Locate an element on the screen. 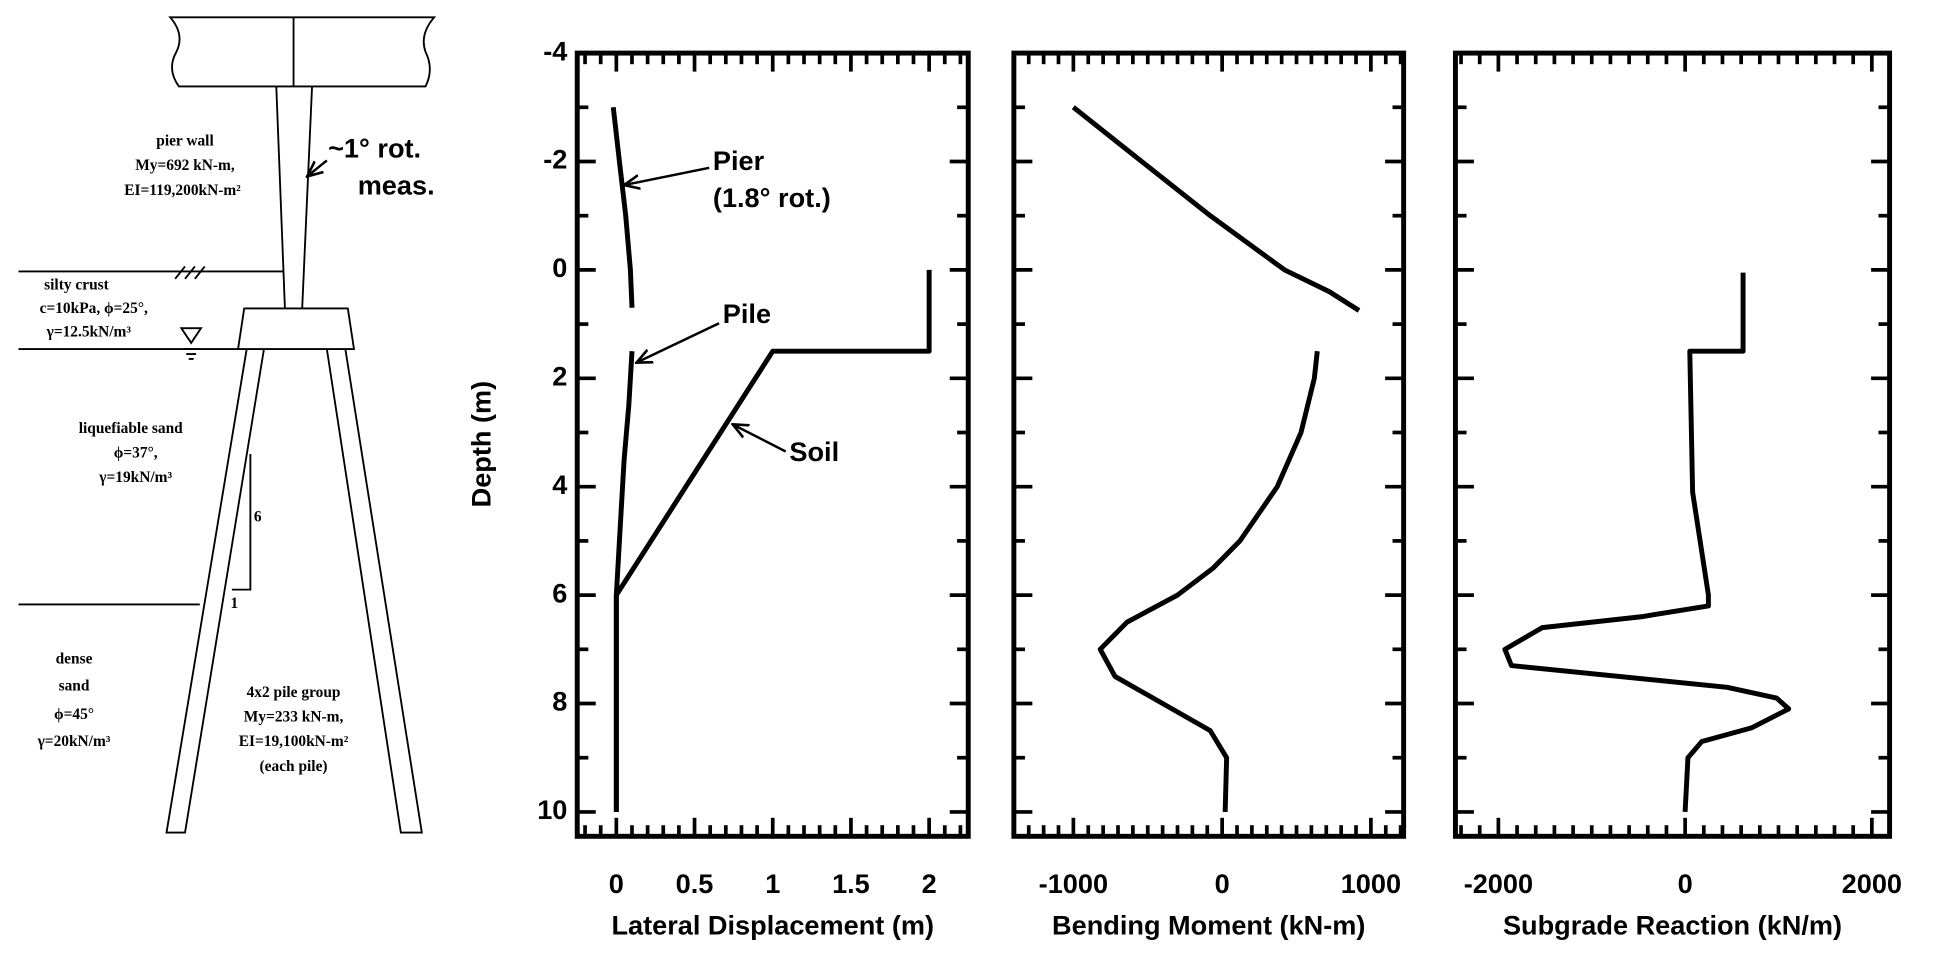 This screenshot has height=956, width=1934. x-tick-label: -1000 is located at coordinates (1073, 883).